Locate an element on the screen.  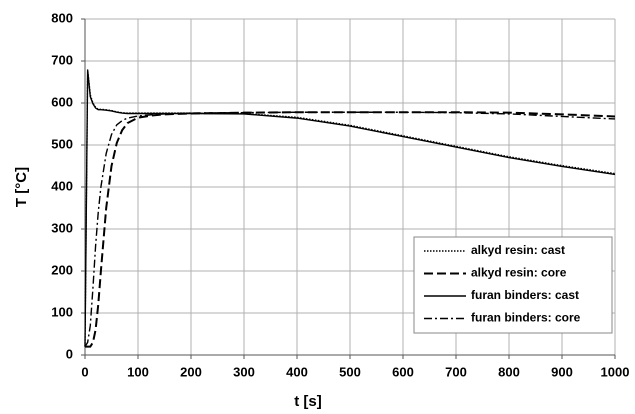
legend-box is located at coordinates (513, 285).